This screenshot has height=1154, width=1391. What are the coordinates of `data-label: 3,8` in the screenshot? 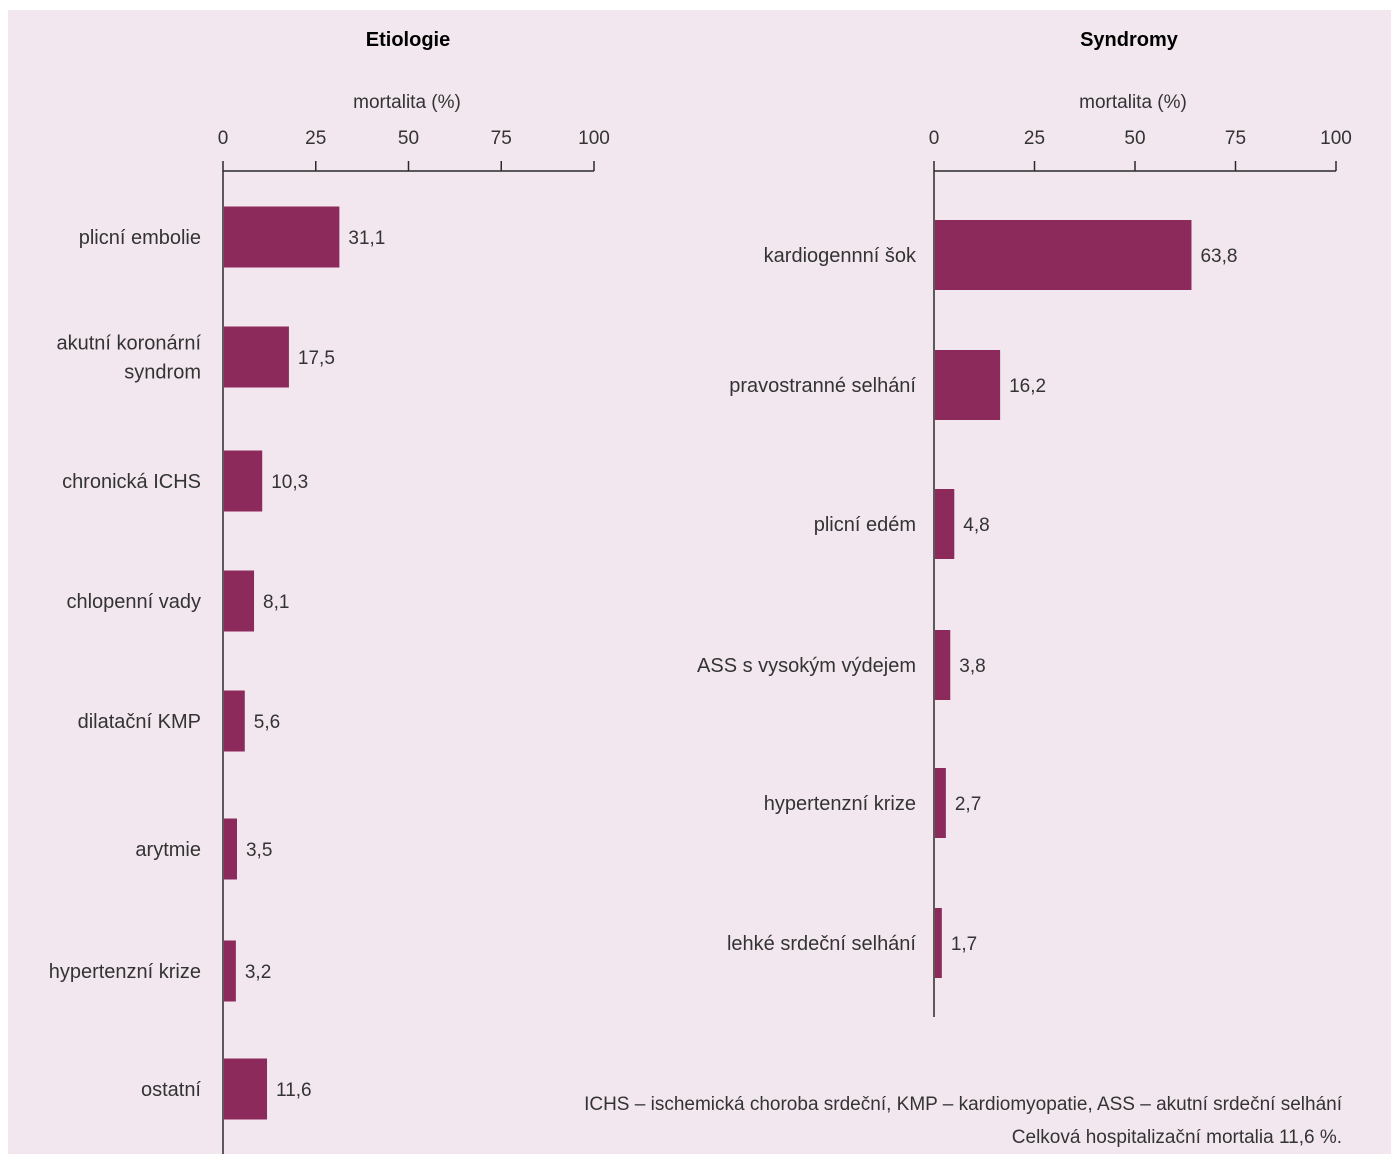 It's located at (972, 666).